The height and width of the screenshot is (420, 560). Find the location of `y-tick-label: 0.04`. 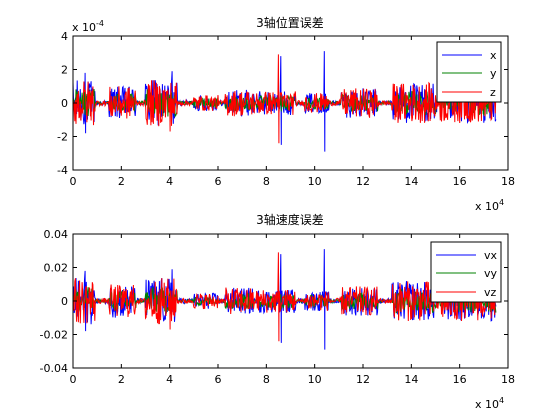

y-tick-label: 0.04 is located at coordinates (56, 234).